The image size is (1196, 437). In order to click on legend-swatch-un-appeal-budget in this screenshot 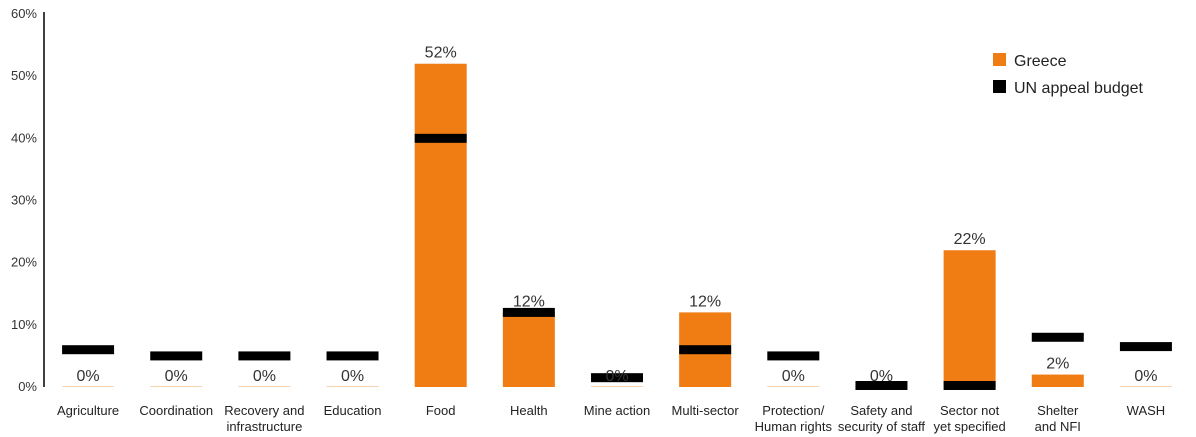, I will do `click(999, 86)`.